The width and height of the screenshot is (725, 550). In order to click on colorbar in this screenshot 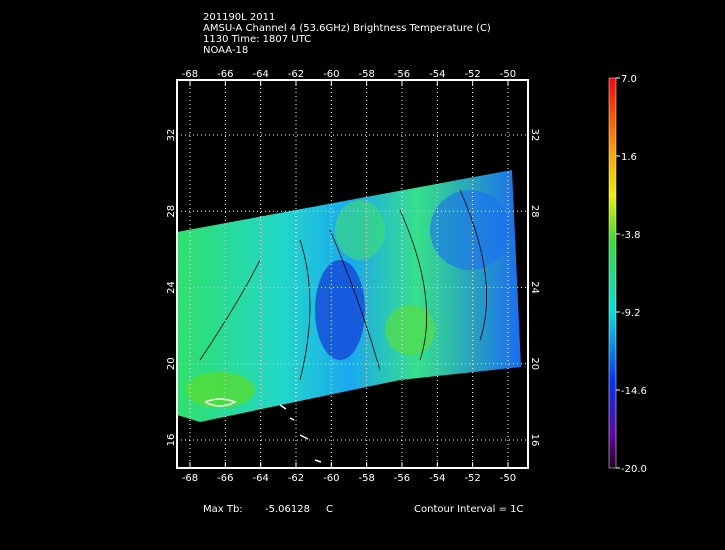, I will do `click(612, 273)`.